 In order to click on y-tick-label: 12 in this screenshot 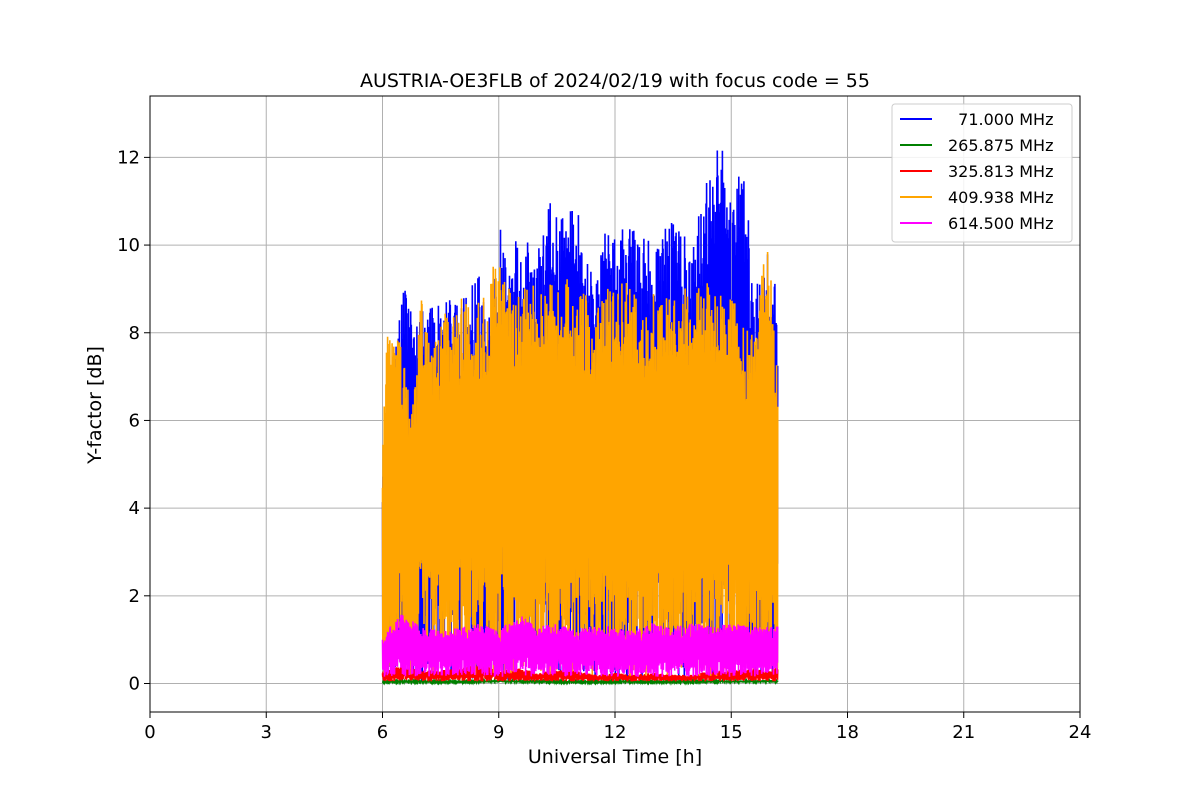, I will do `click(128, 157)`.